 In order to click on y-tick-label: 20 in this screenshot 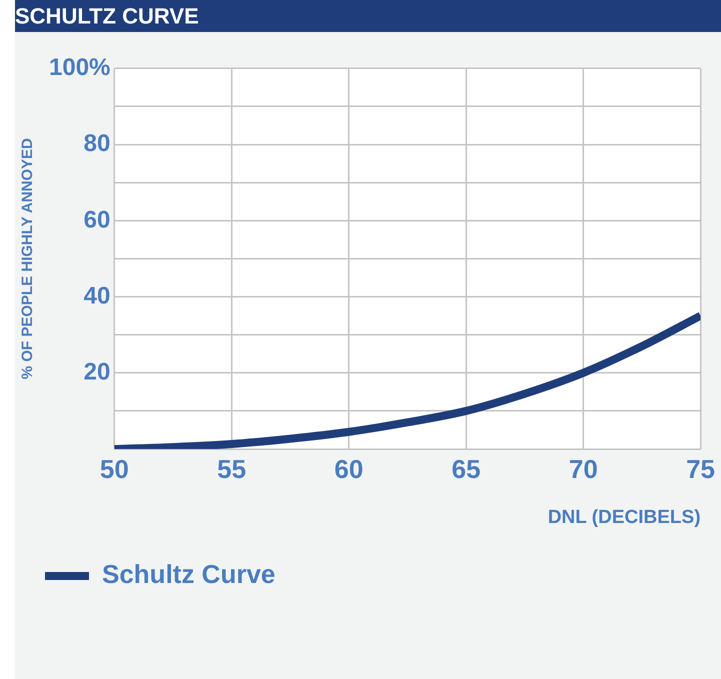, I will do `click(97, 372)`.